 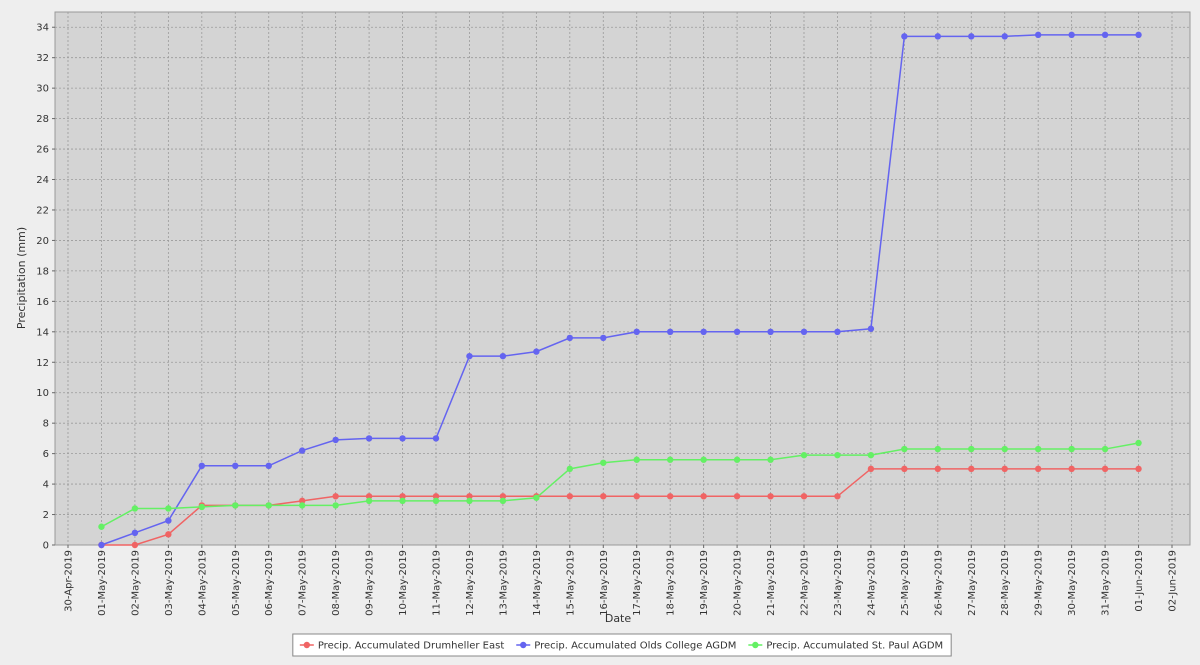 I want to click on legend, so click(x=622, y=645).